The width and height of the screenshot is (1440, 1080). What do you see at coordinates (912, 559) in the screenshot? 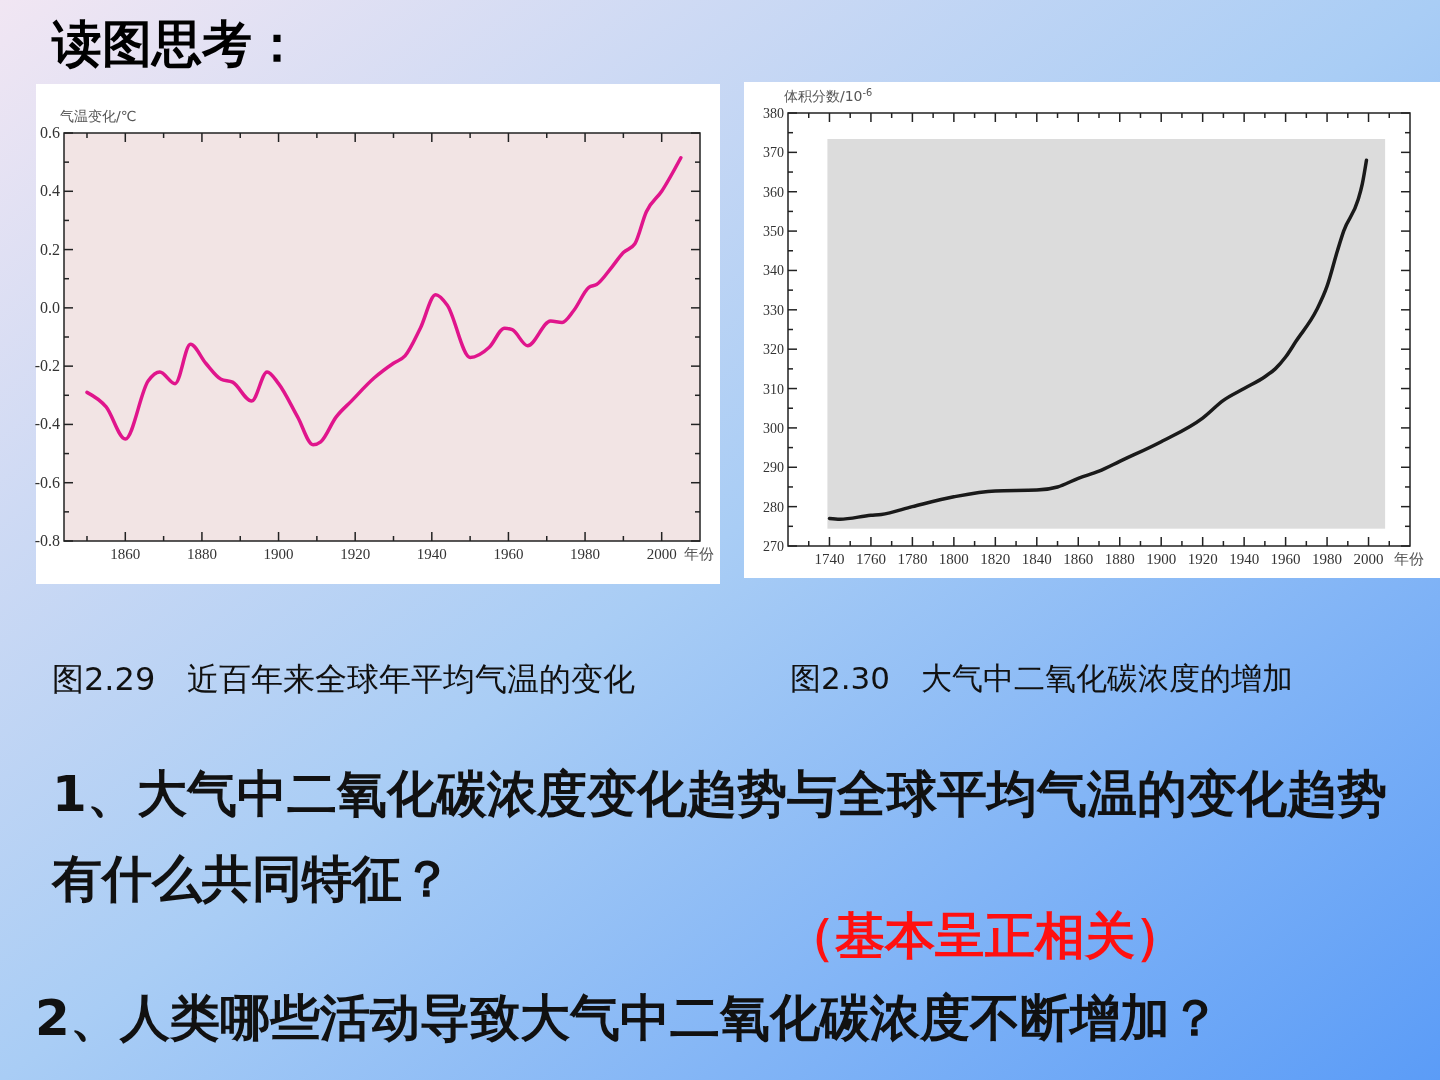
I see `x-tick-label: 1780` at bounding box center [912, 559].